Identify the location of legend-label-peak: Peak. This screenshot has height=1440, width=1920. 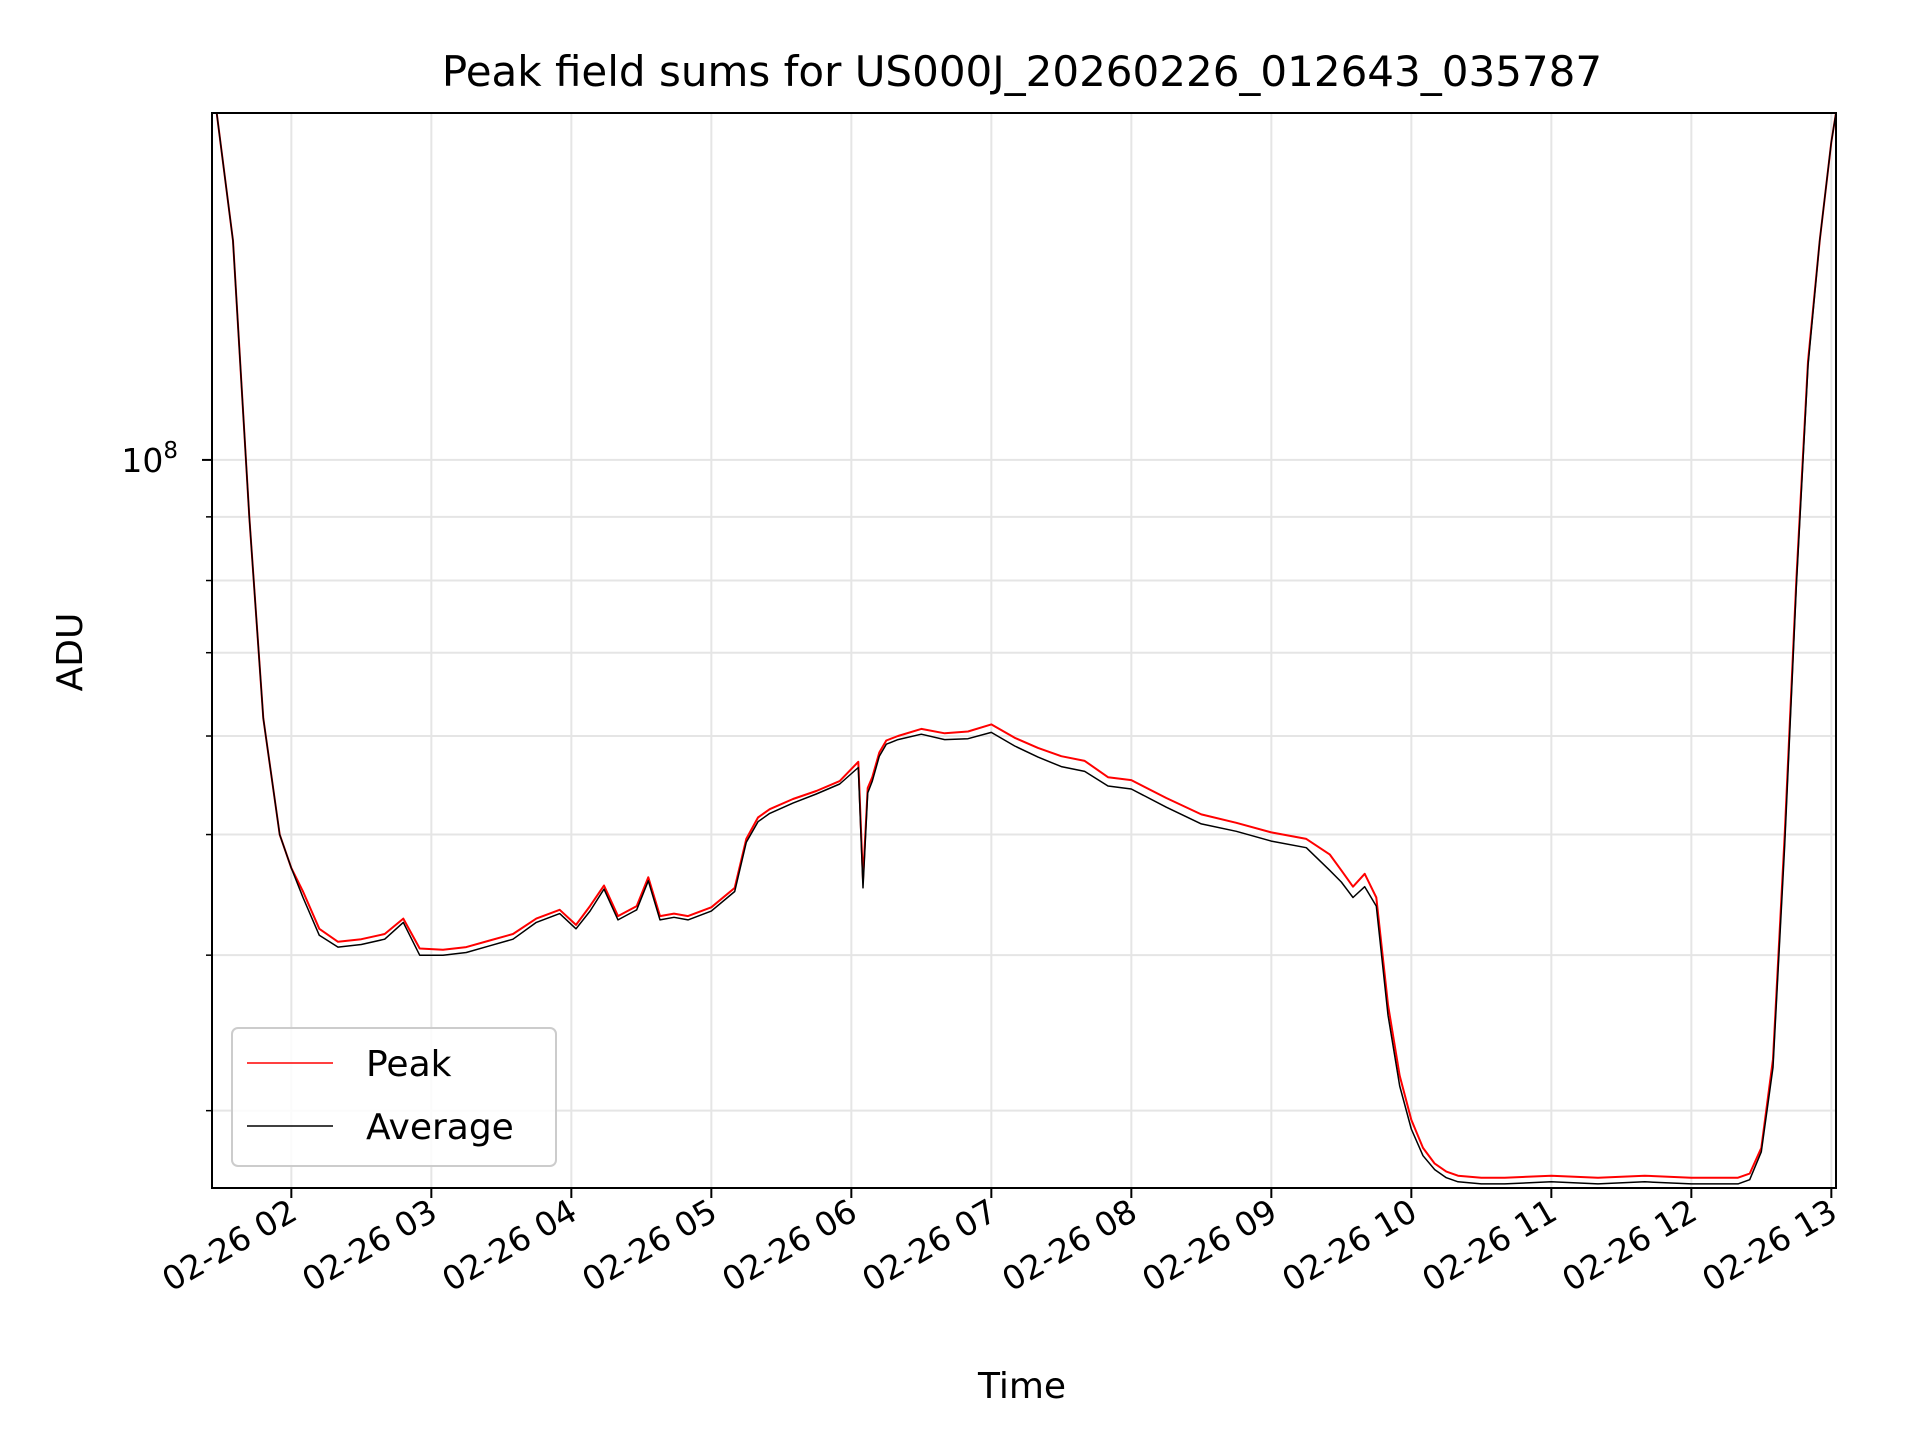
(409, 1064).